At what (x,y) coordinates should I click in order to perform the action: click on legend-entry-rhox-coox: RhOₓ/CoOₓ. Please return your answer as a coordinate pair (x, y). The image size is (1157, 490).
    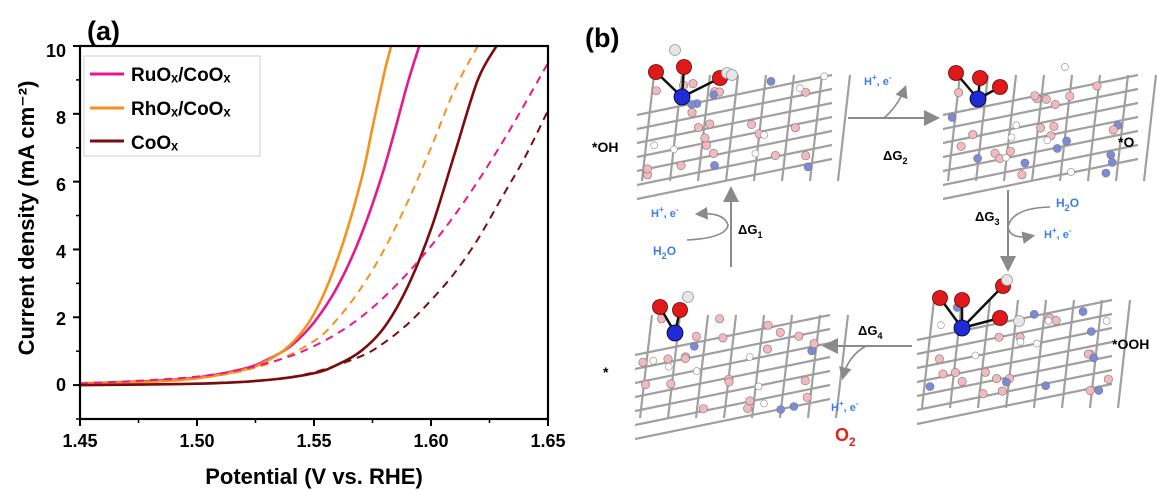
    Looking at the image, I should click on (180, 109).